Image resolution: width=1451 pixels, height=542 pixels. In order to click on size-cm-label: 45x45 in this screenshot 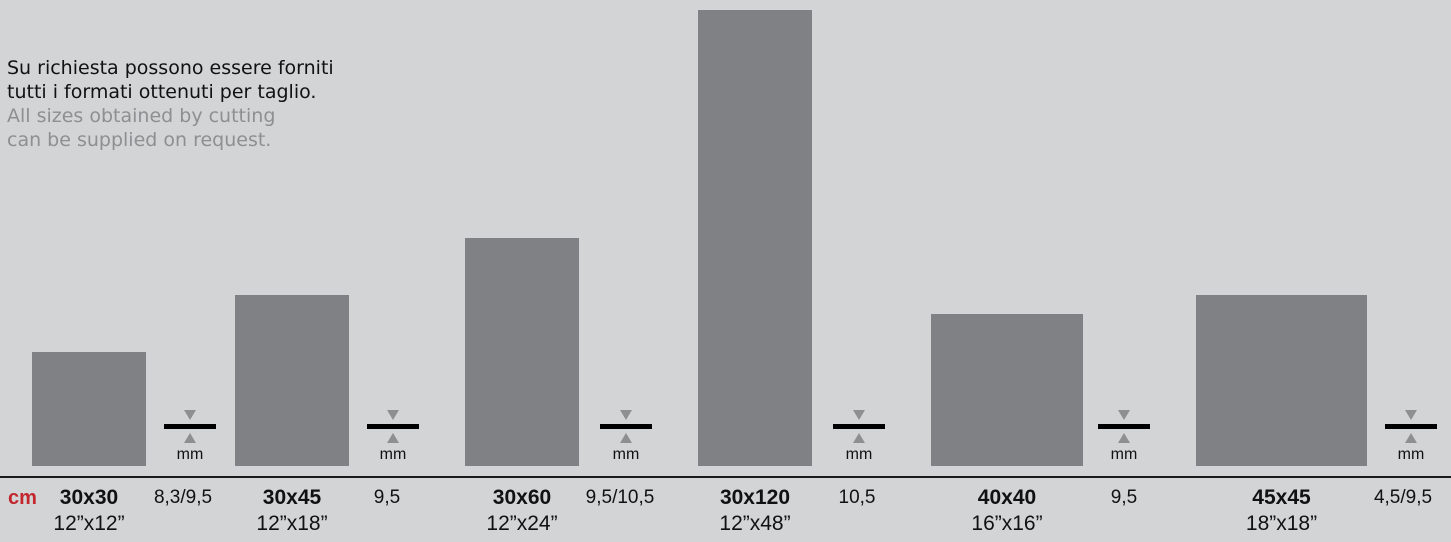, I will do `click(1281, 497)`.